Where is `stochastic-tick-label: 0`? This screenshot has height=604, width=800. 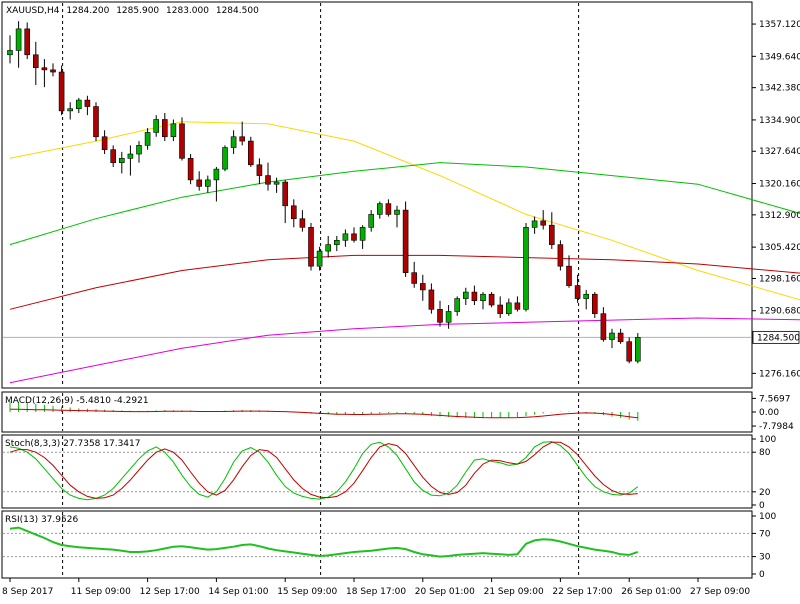
stochastic-tick-label: 0 is located at coordinates (762, 506).